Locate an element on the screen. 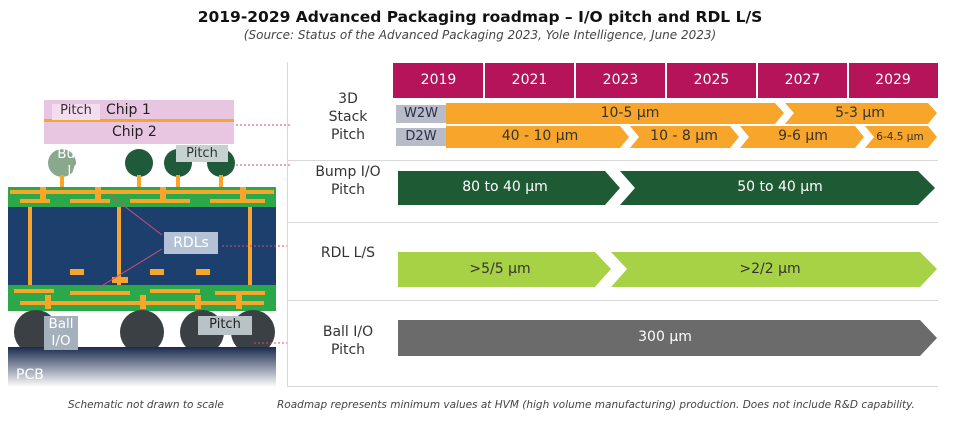 Image resolution: width=960 pixels, height=421 pixels. label-pcb: PCB is located at coordinates (30, 375).